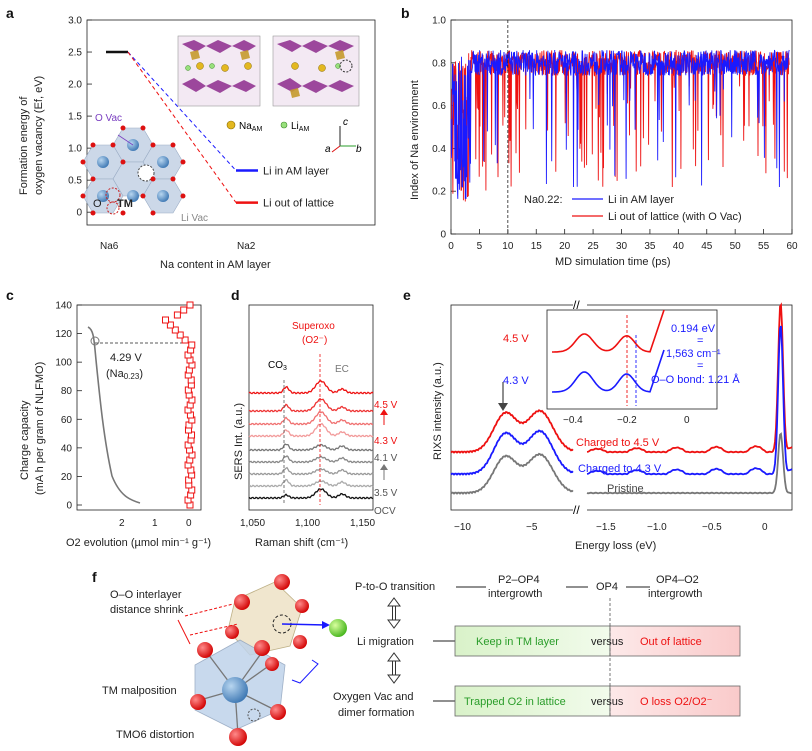  I want to click on y-tick-label-c: 20, so click(67, 477).